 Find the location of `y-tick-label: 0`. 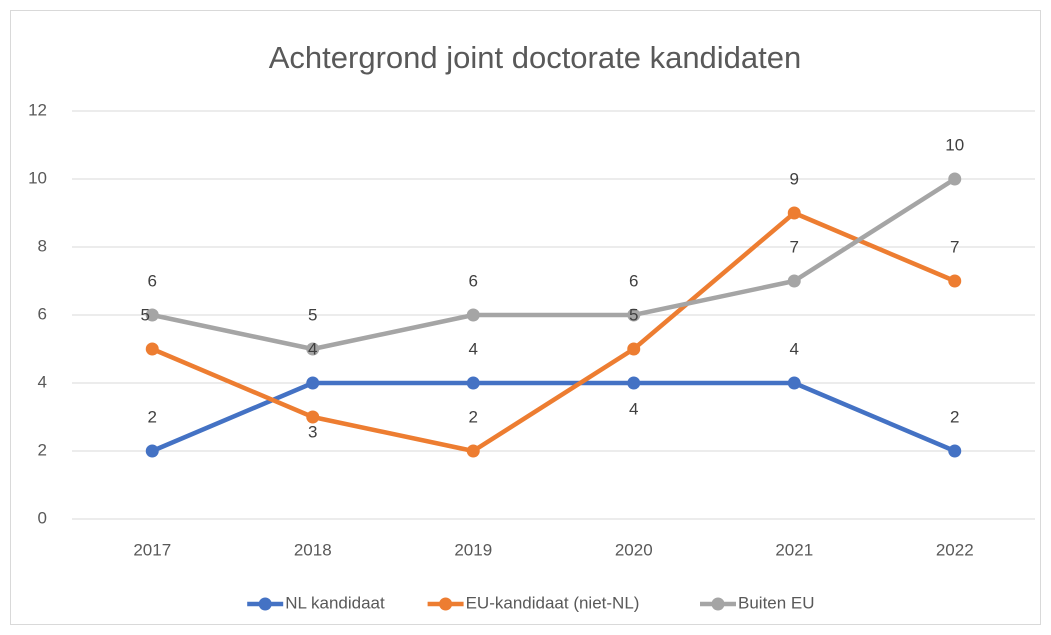

y-tick-label: 0 is located at coordinates (42, 517).